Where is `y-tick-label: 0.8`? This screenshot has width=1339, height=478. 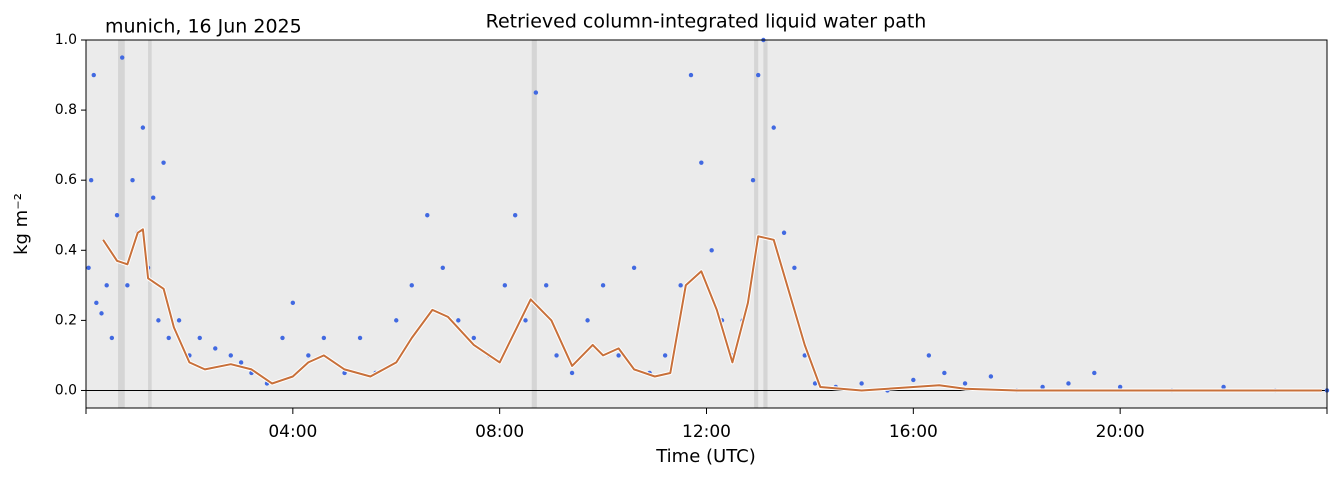 y-tick-label: 0.8 is located at coordinates (66, 110).